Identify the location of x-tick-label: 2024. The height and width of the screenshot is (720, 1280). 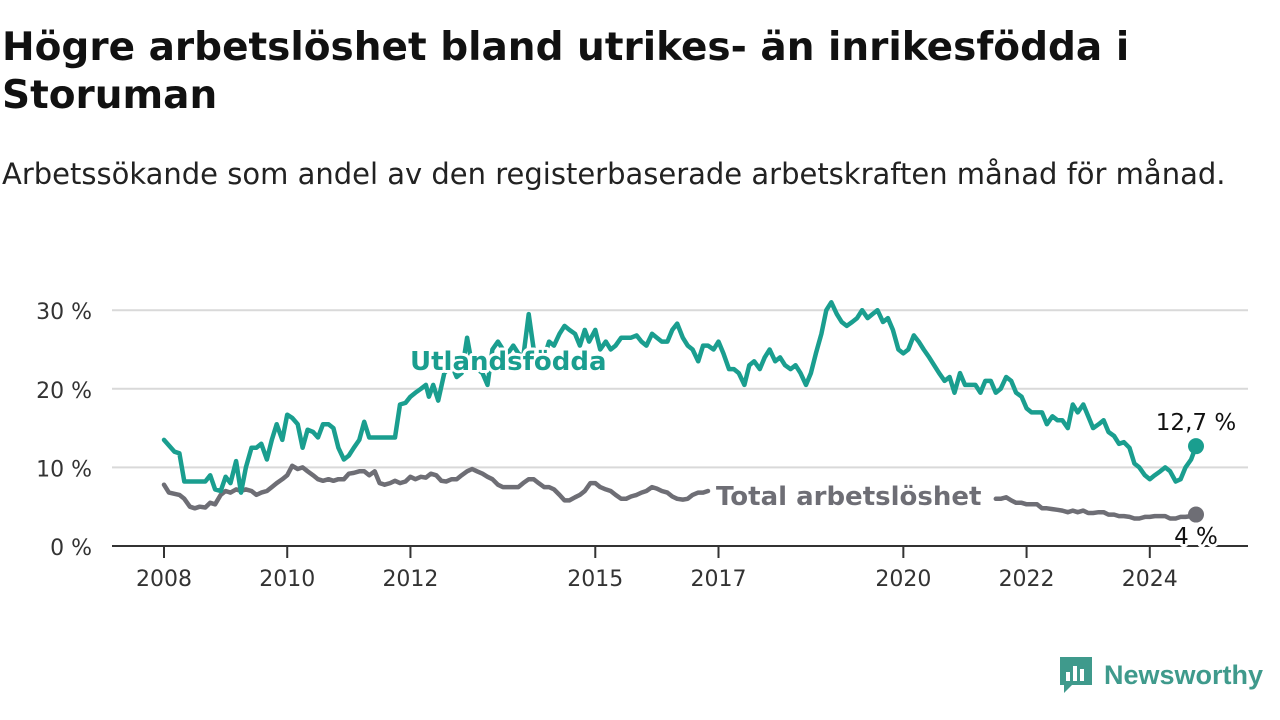
(1150, 579).